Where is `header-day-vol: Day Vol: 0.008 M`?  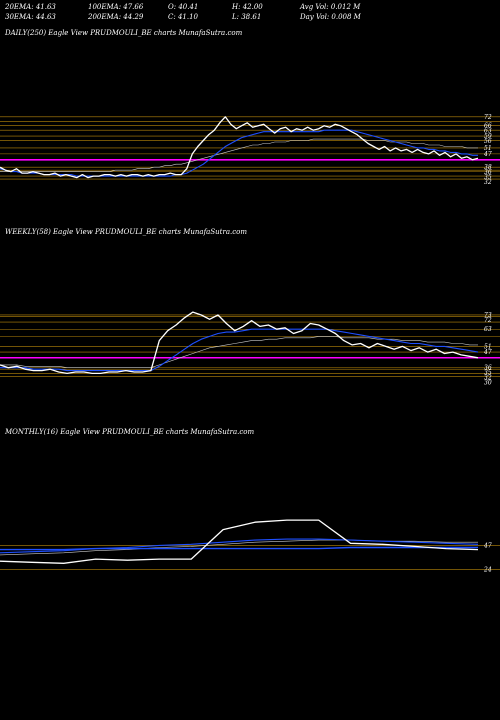
header-day-vol: Day Vol: 0.008 M is located at coordinates (330, 17).